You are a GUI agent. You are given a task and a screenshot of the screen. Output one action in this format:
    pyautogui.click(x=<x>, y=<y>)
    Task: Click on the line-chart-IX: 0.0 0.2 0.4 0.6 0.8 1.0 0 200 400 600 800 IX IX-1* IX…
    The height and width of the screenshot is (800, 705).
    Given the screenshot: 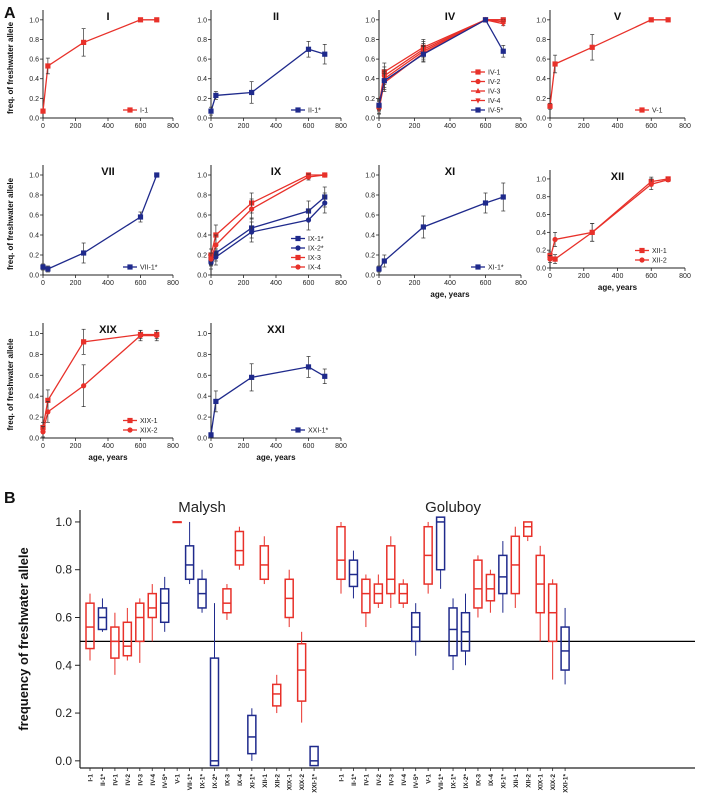 What is the action you would take?
    pyautogui.click(x=272, y=226)
    